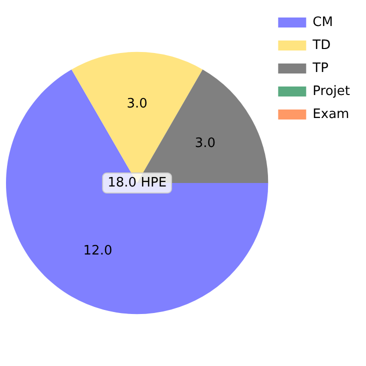 This screenshot has width=366, height=366. Describe the element at coordinates (137, 182) in the screenshot. I see `text: 18.0 HPE` at that location.